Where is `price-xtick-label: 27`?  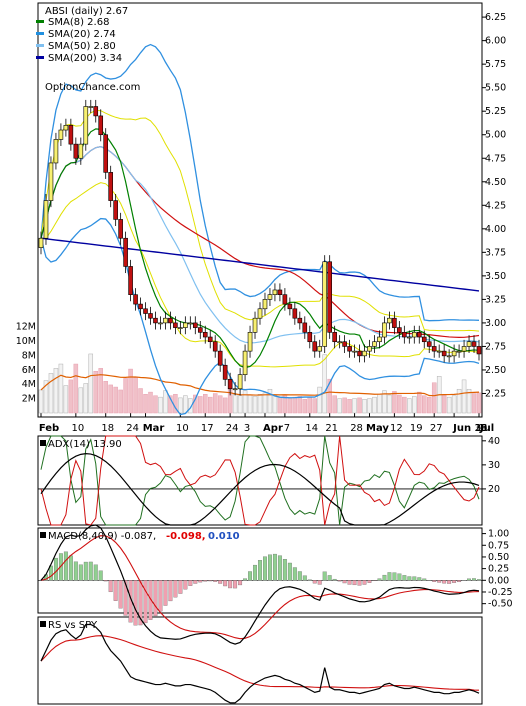
price-xtick-label: 27 is located at coordinates (436, 428).